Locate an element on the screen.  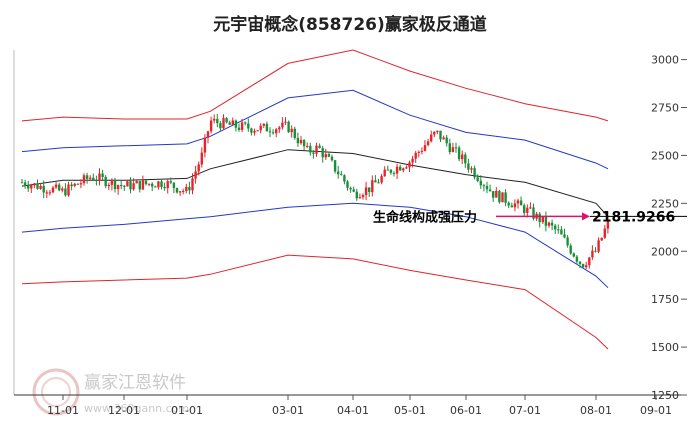
watermark-logo is located at coordinates (56, 392).